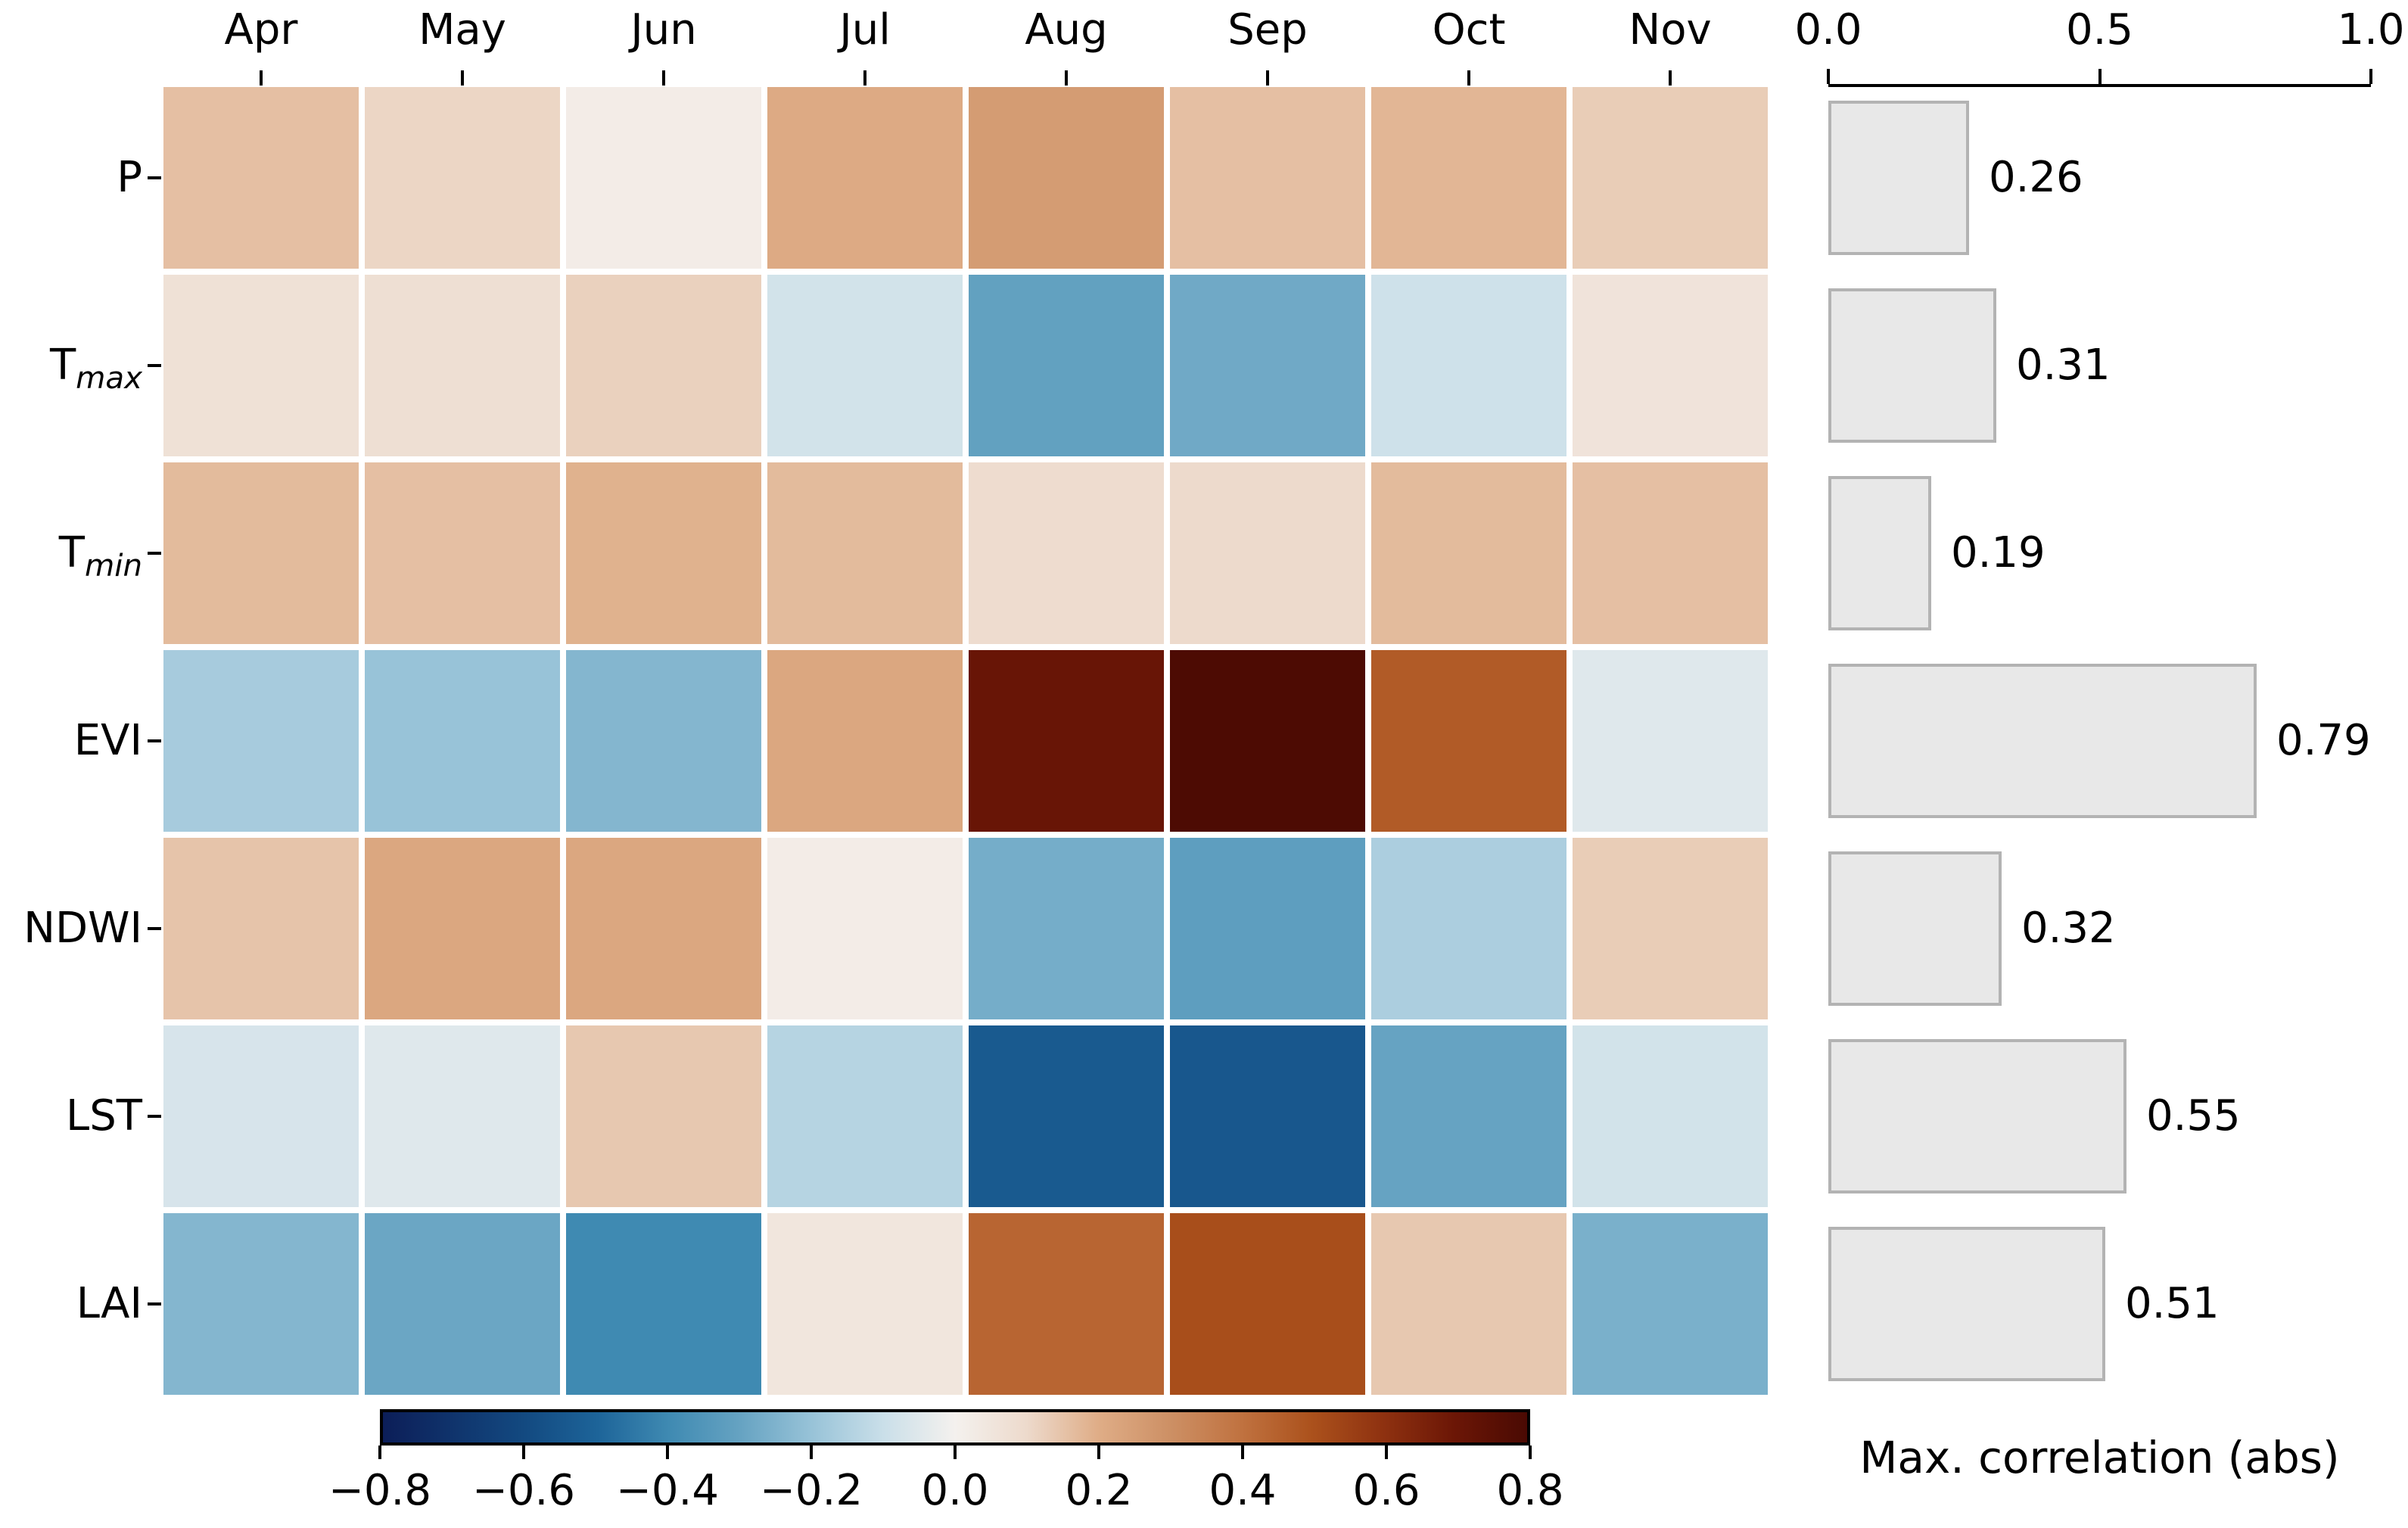 The image size is (2408, 1528). I want to click on row-label-base: T, so click(71, 552).